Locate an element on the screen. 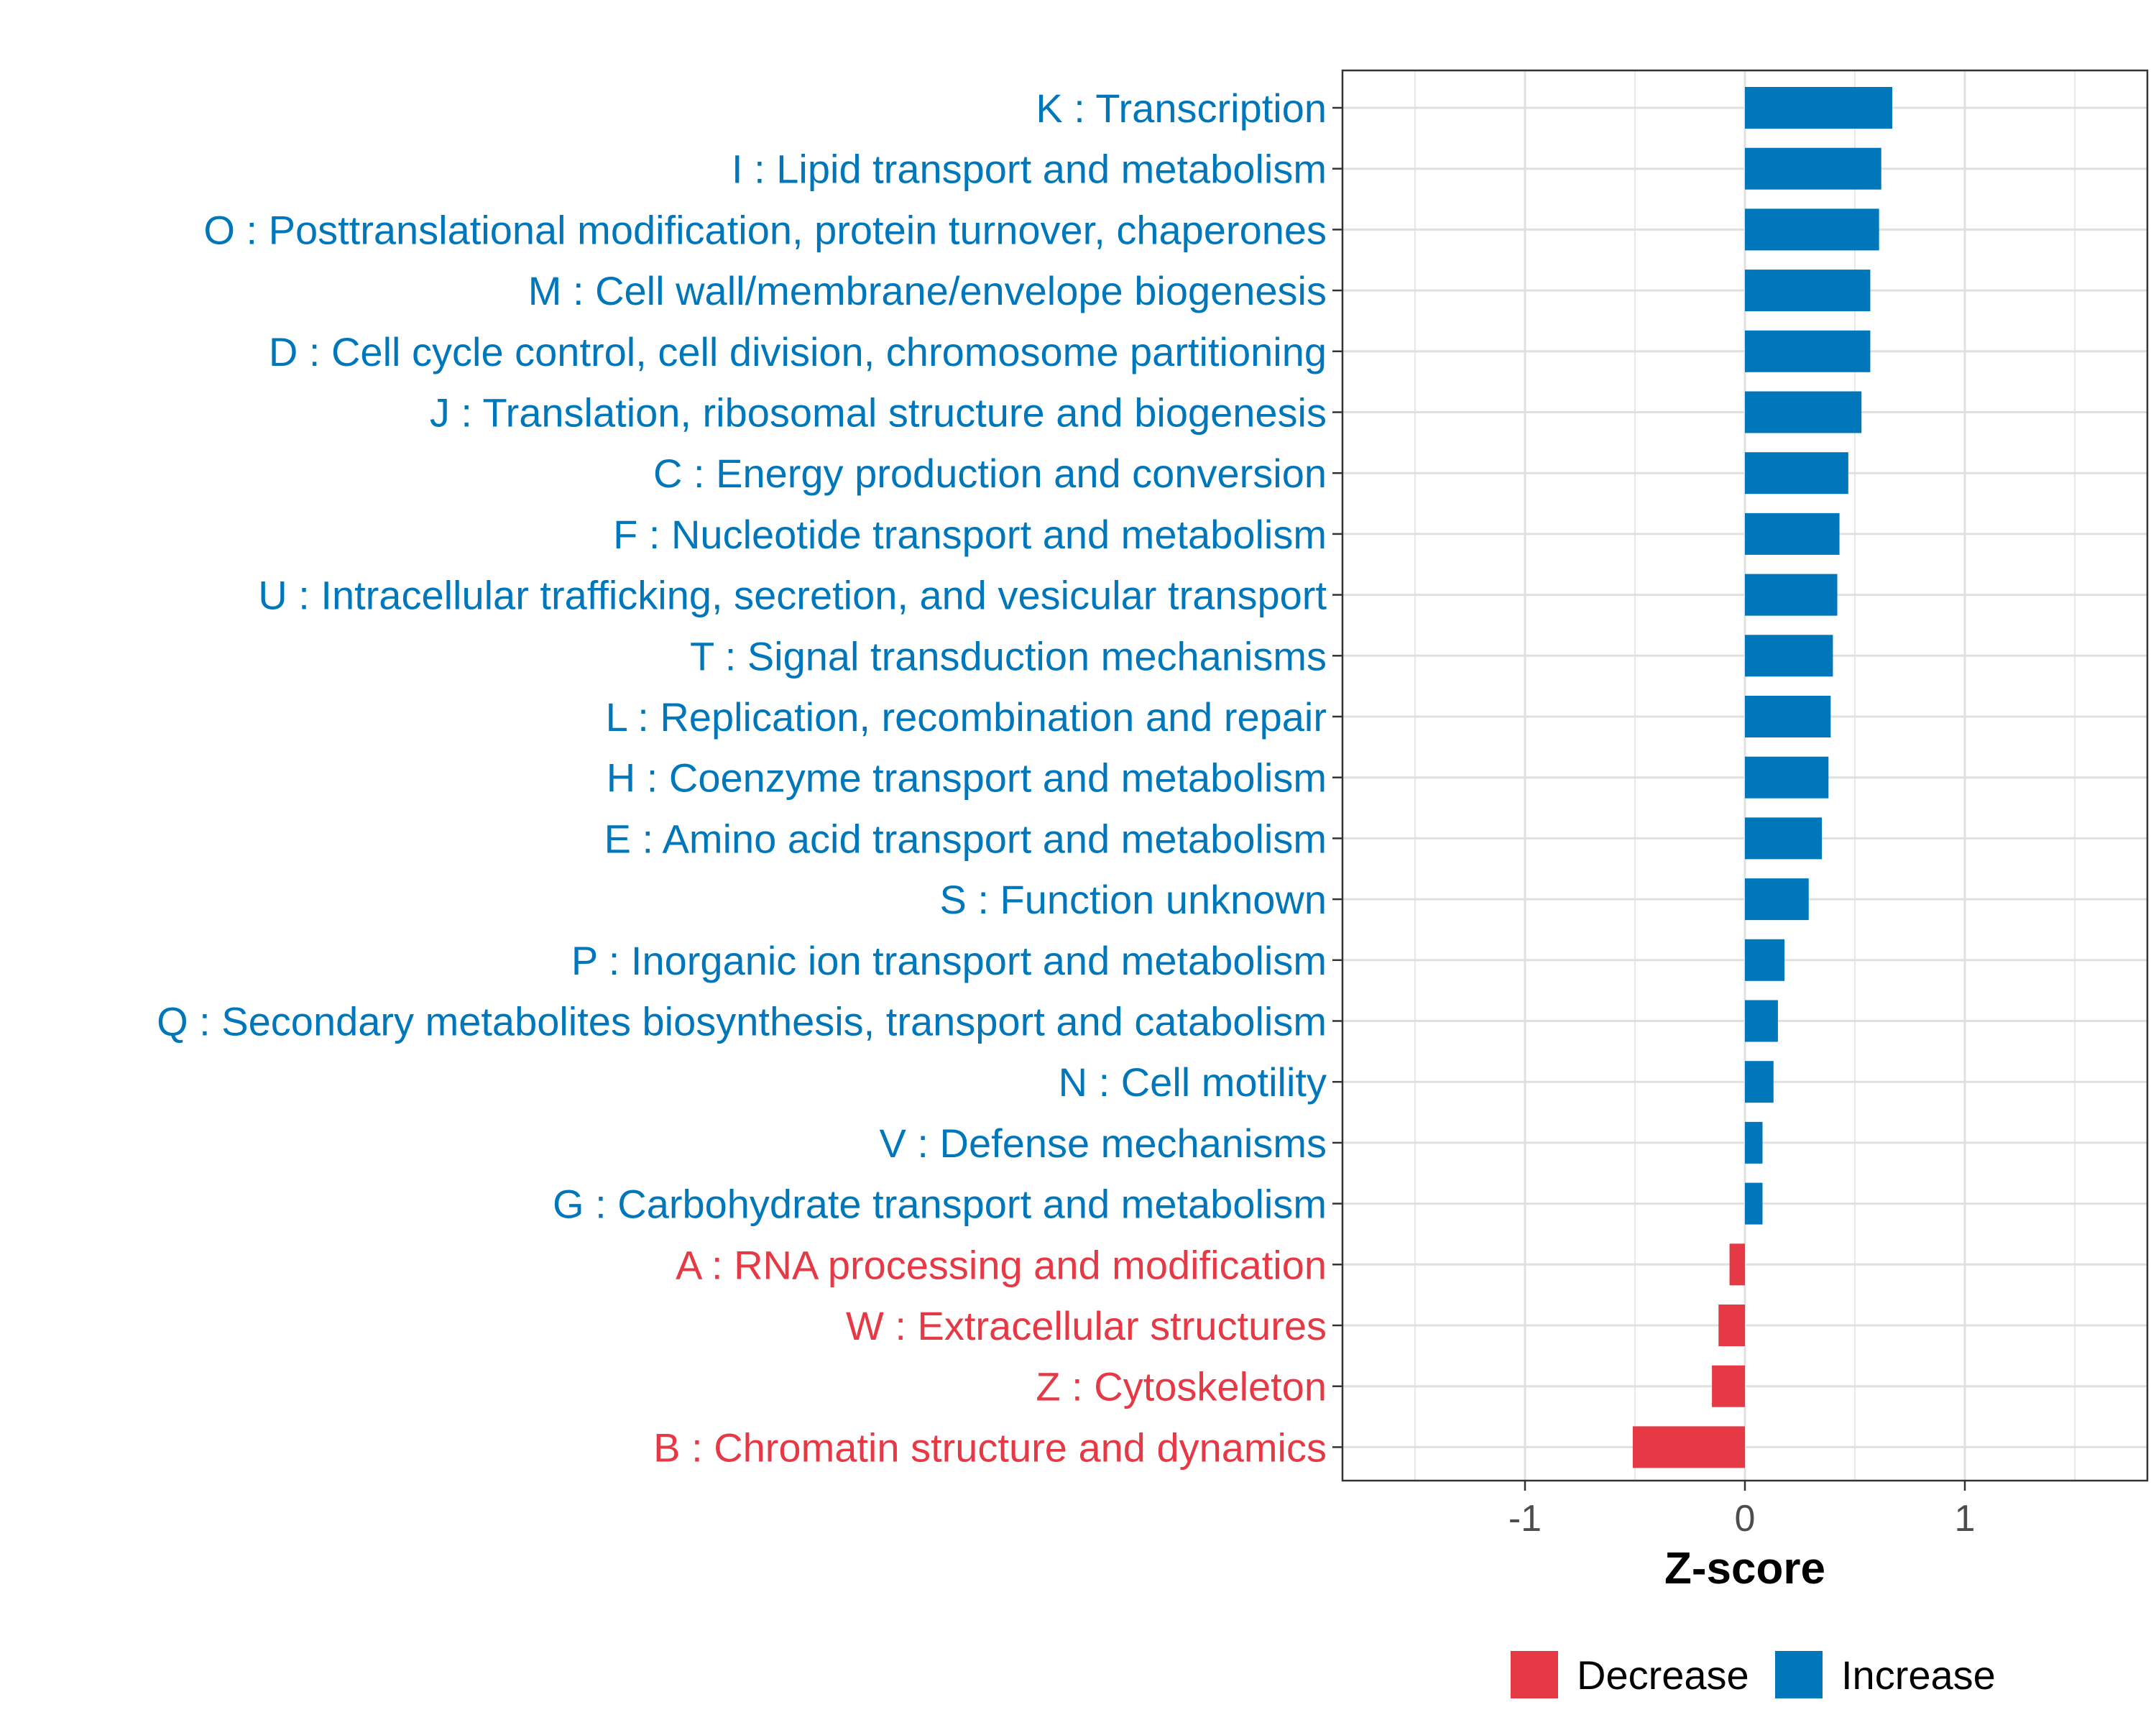 The image size is (2156, 1725). bar-t is located at coordinates (1789, 656).